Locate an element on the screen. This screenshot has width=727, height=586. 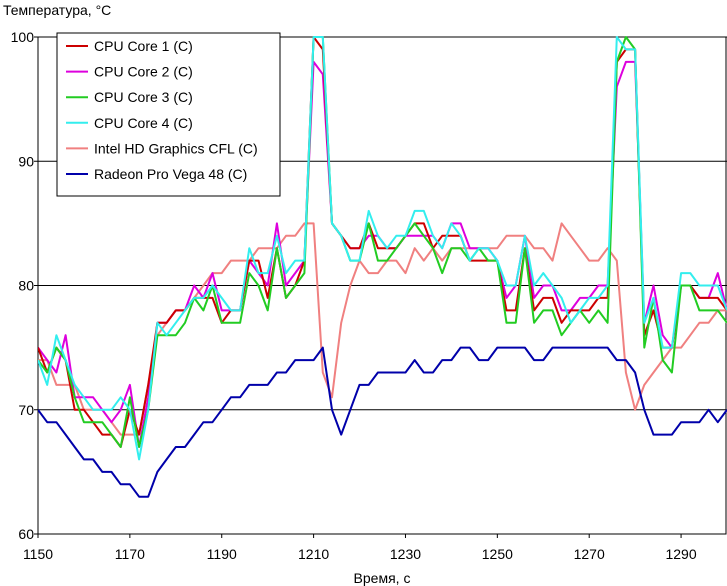
legend-box is located at coordinates (168, 114).